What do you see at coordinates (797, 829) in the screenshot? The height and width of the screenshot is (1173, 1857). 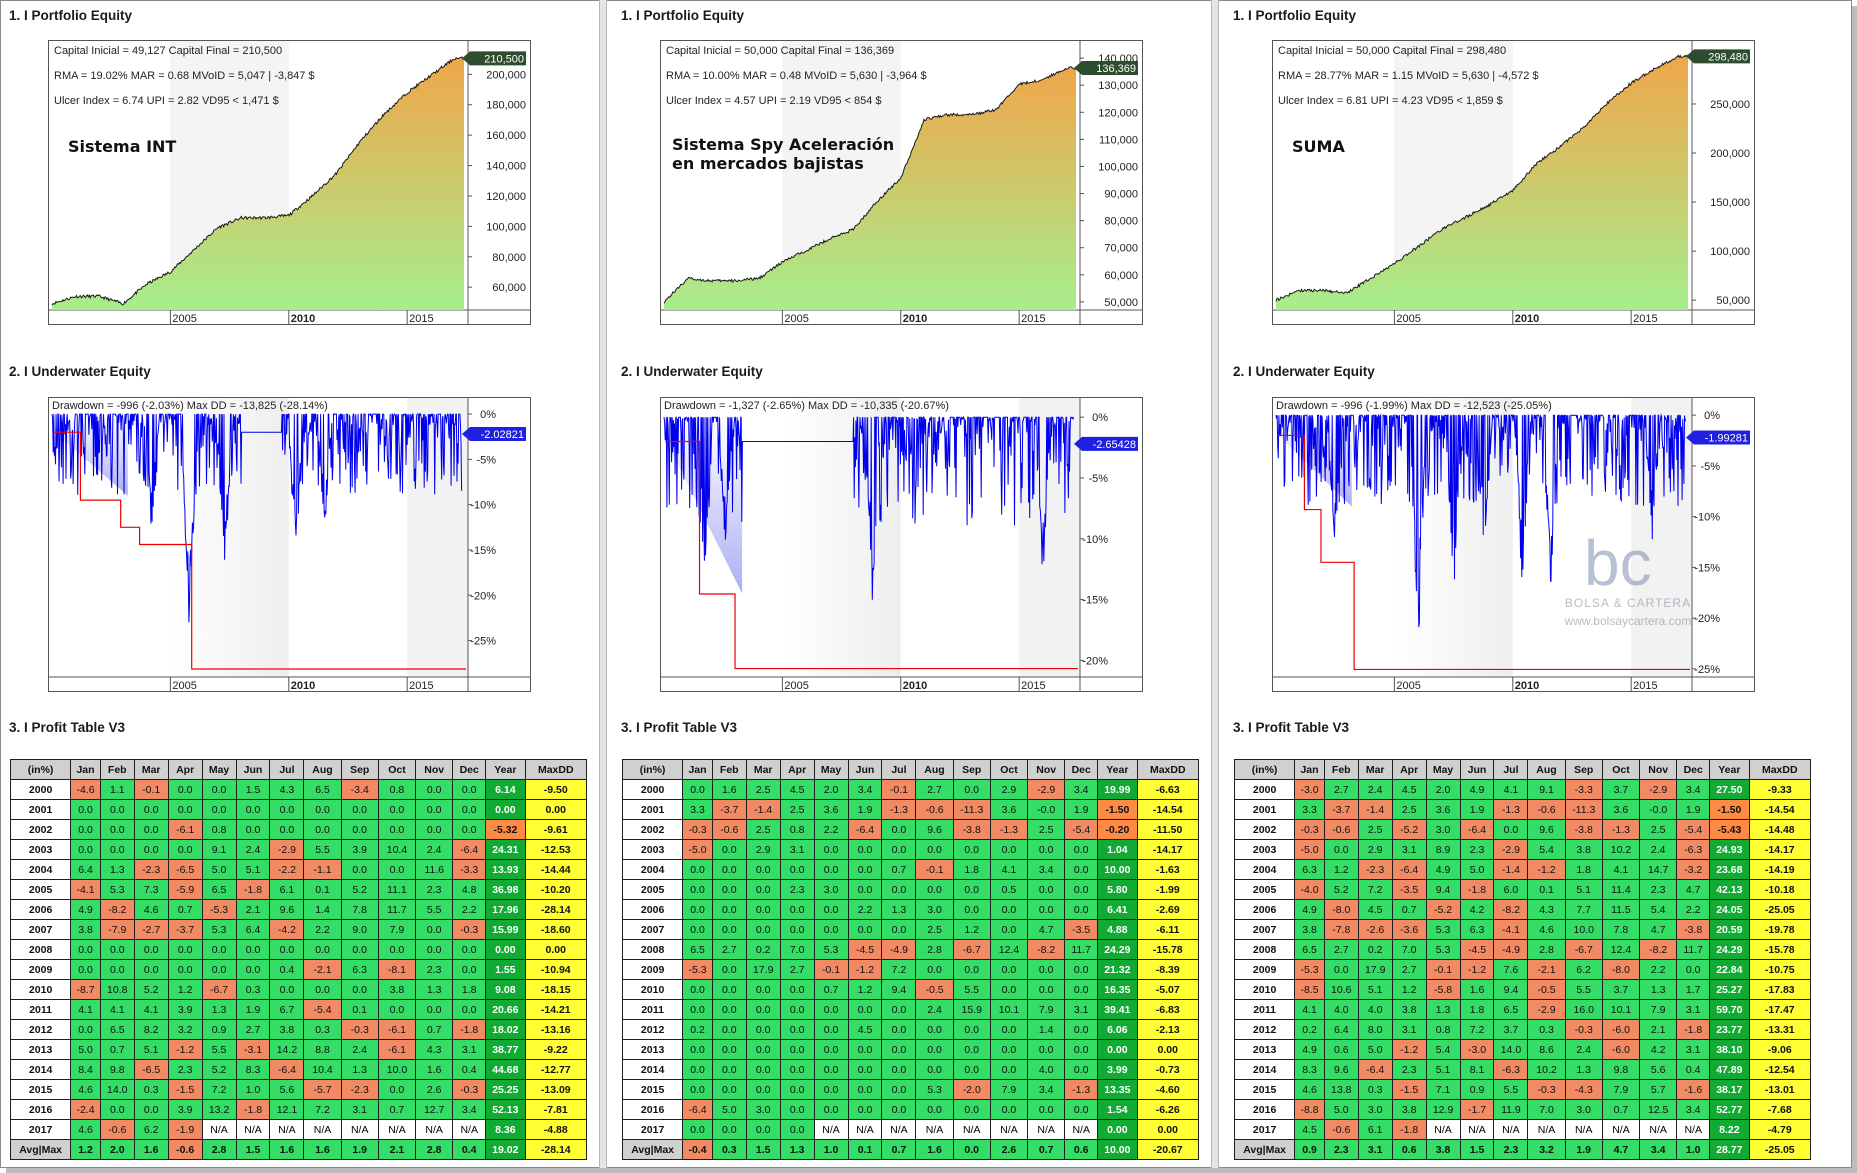 I see `month-cell: 0.8` at bounding box center [797, 829].